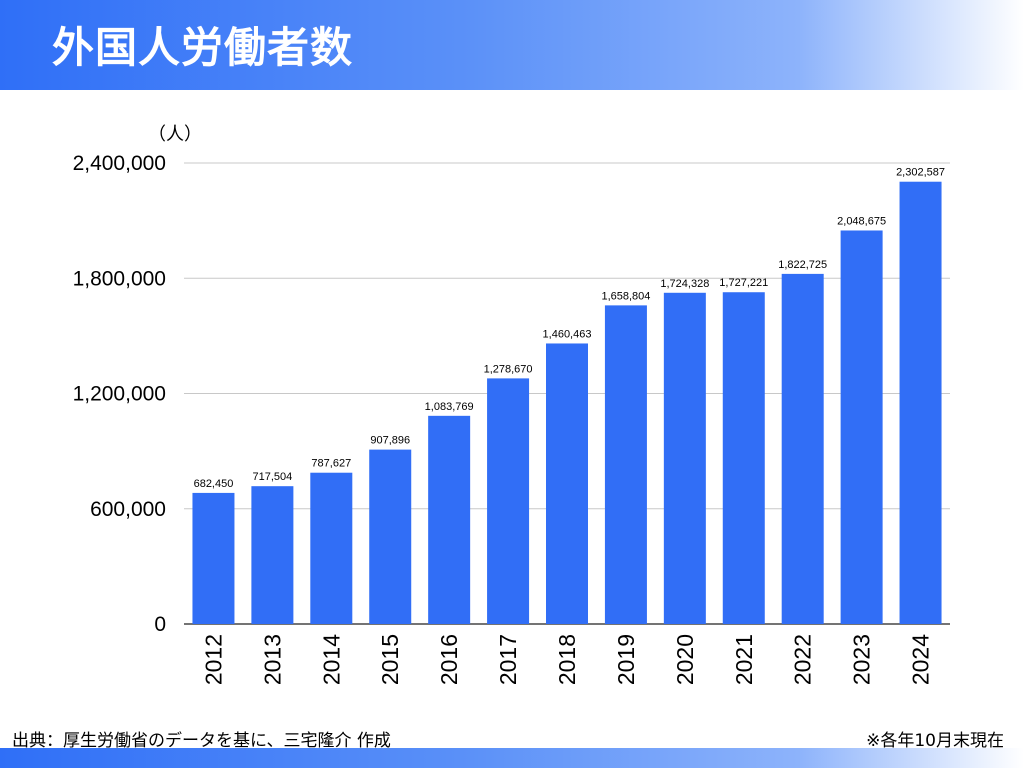 Image resolution: width=1024 pixels, height=768 pixels. What do you see at coordinates (119, 163) in the screenshot?
I see `y-tick-label: 2,400,000` at bounding box center [119, 163].